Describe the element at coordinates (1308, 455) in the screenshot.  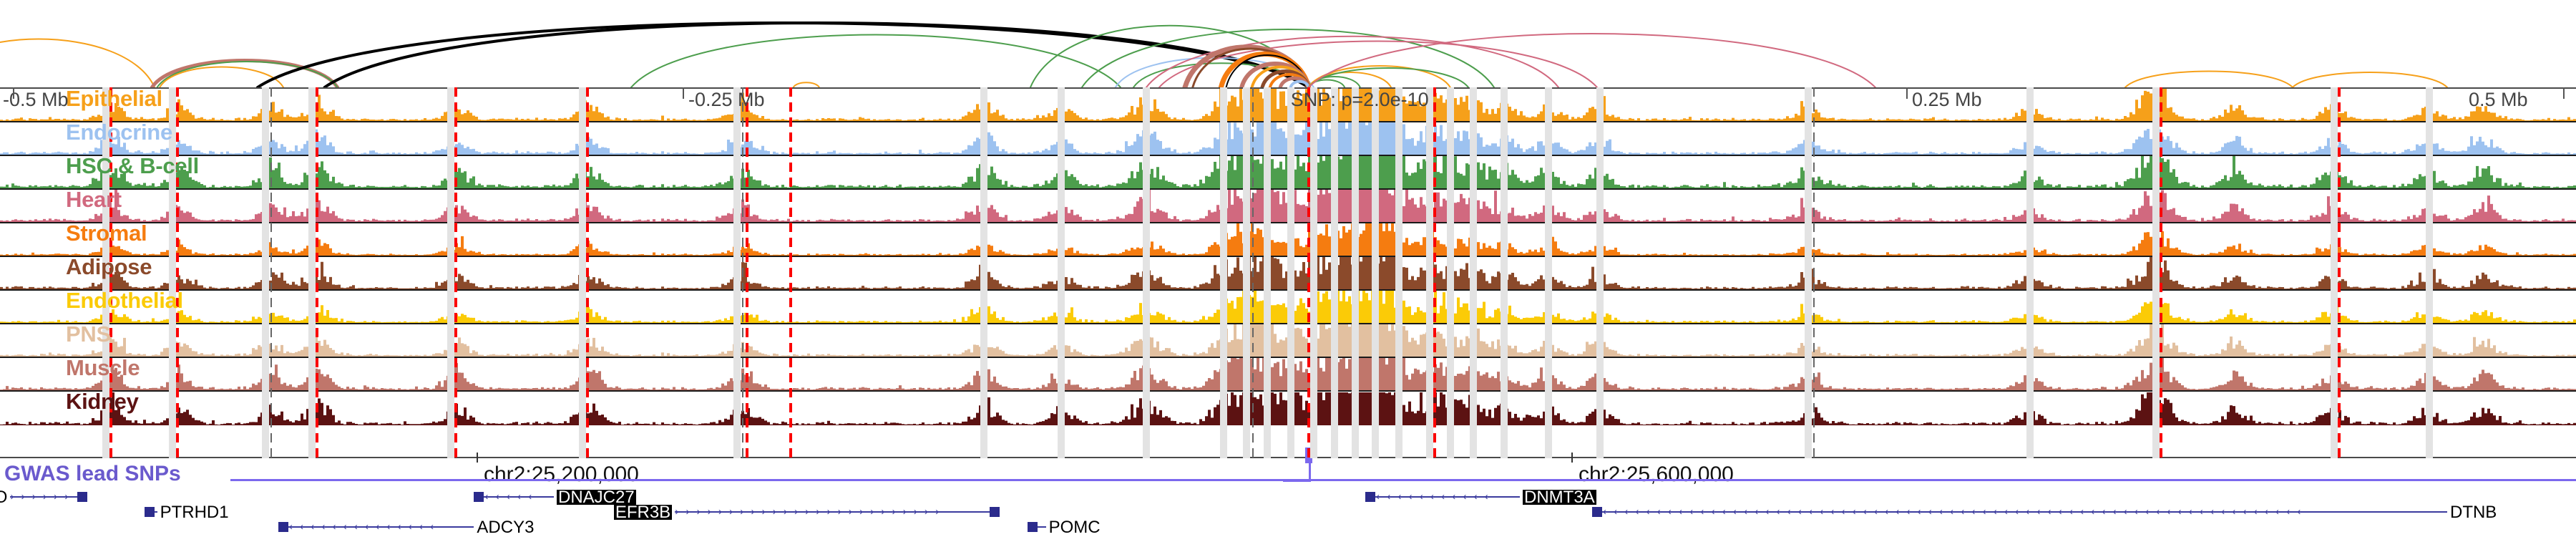
I see `gwas-lead-snp-marker` at that location.